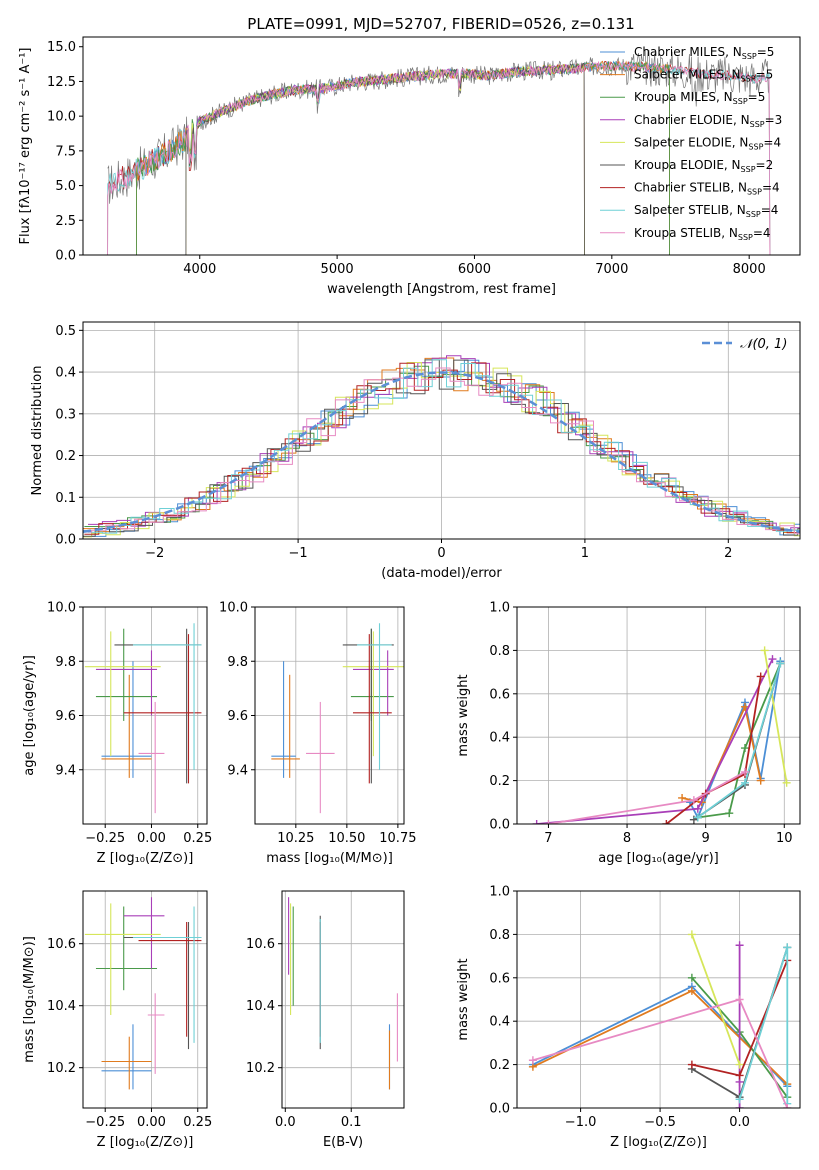 The width and height of the screenshot is (819, 1170). I want to click on legend-label: Salpeter STELIB, NSSP=4, so click(706, 211).